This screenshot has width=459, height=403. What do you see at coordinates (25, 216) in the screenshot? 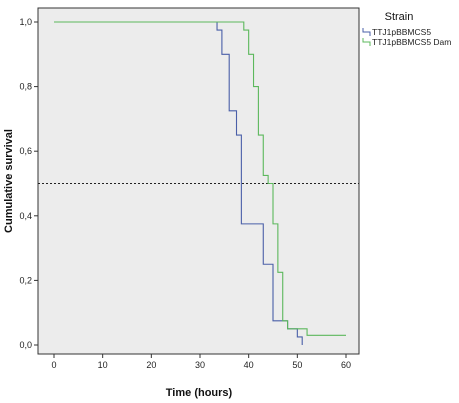
I see `y-tick-label: 0,4` at bounding box center [25, 216].